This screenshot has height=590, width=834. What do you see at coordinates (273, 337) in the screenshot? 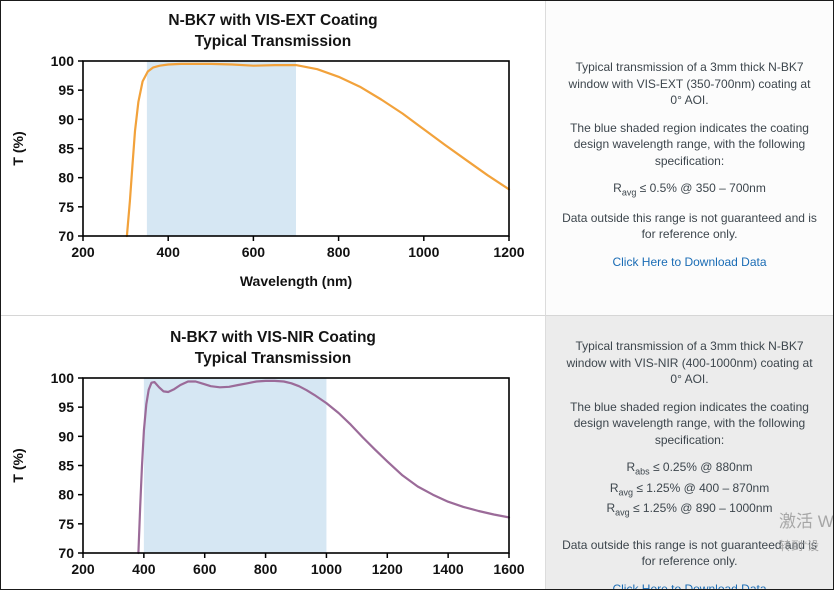
I see `chart-title-line1: N-BK7 with VIS-NIR Coating` at bounding box center [273, 337].